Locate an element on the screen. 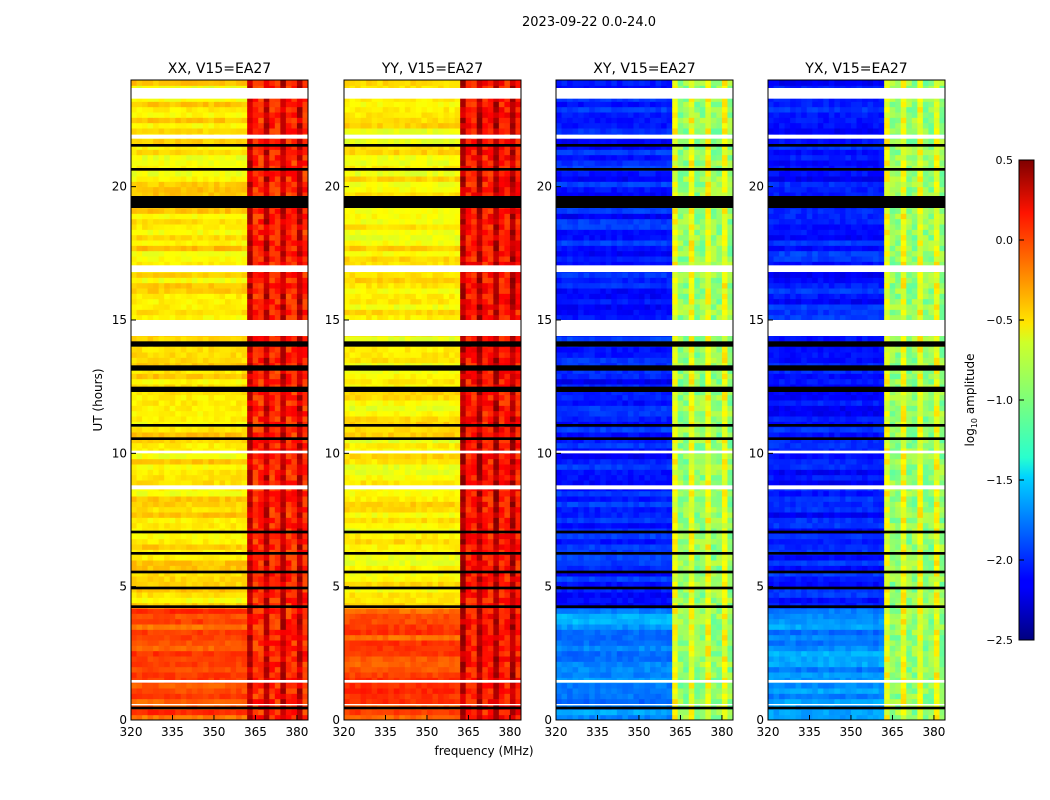  x-tick-label: 365 is located at coordinates (255, 732).